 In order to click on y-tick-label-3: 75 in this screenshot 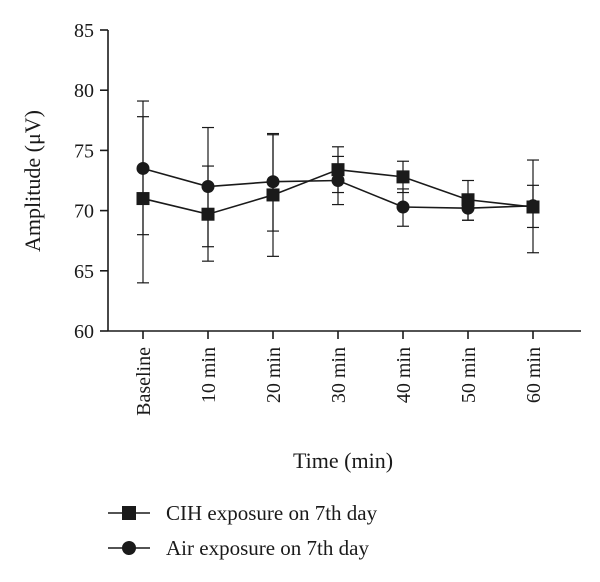, I will do `click(84, 151)`.